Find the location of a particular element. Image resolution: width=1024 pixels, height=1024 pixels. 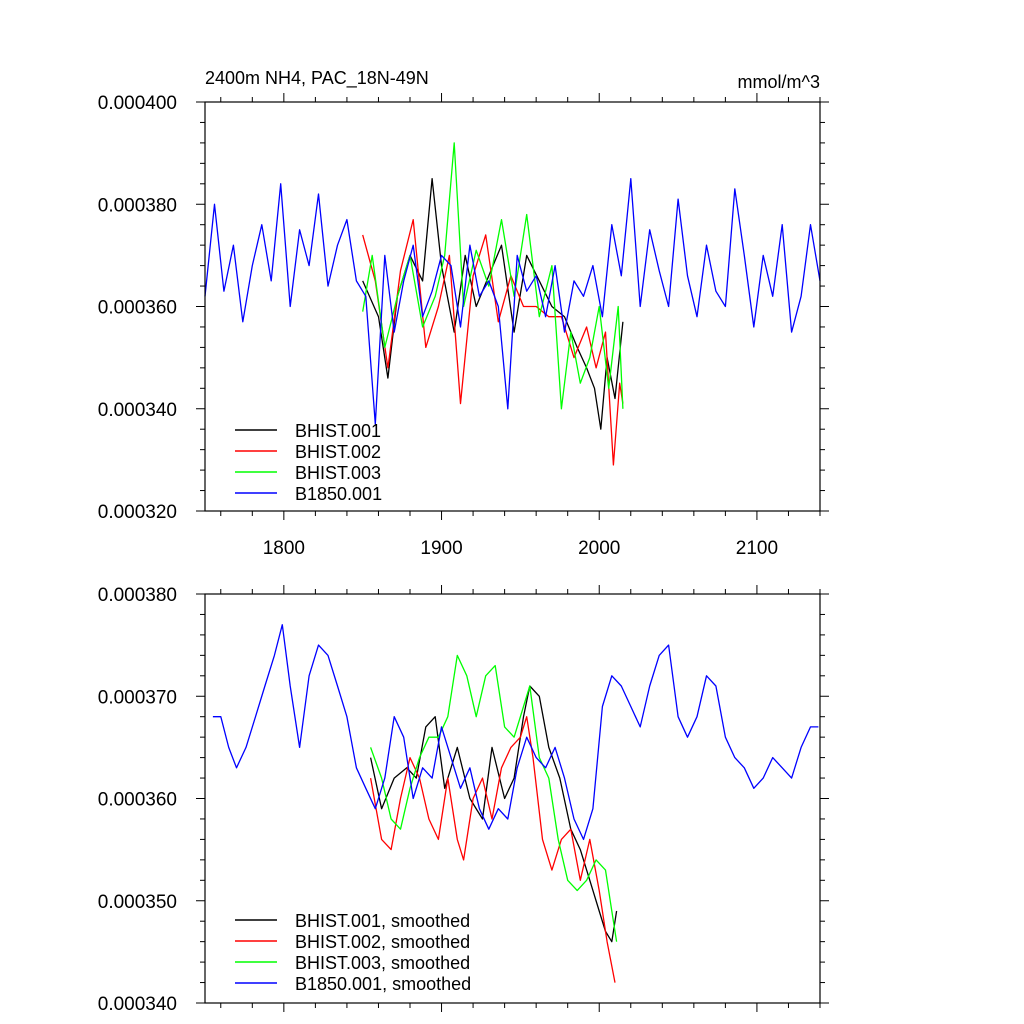

legend-label: BHIST.001 is located at coordinates (338, 431).